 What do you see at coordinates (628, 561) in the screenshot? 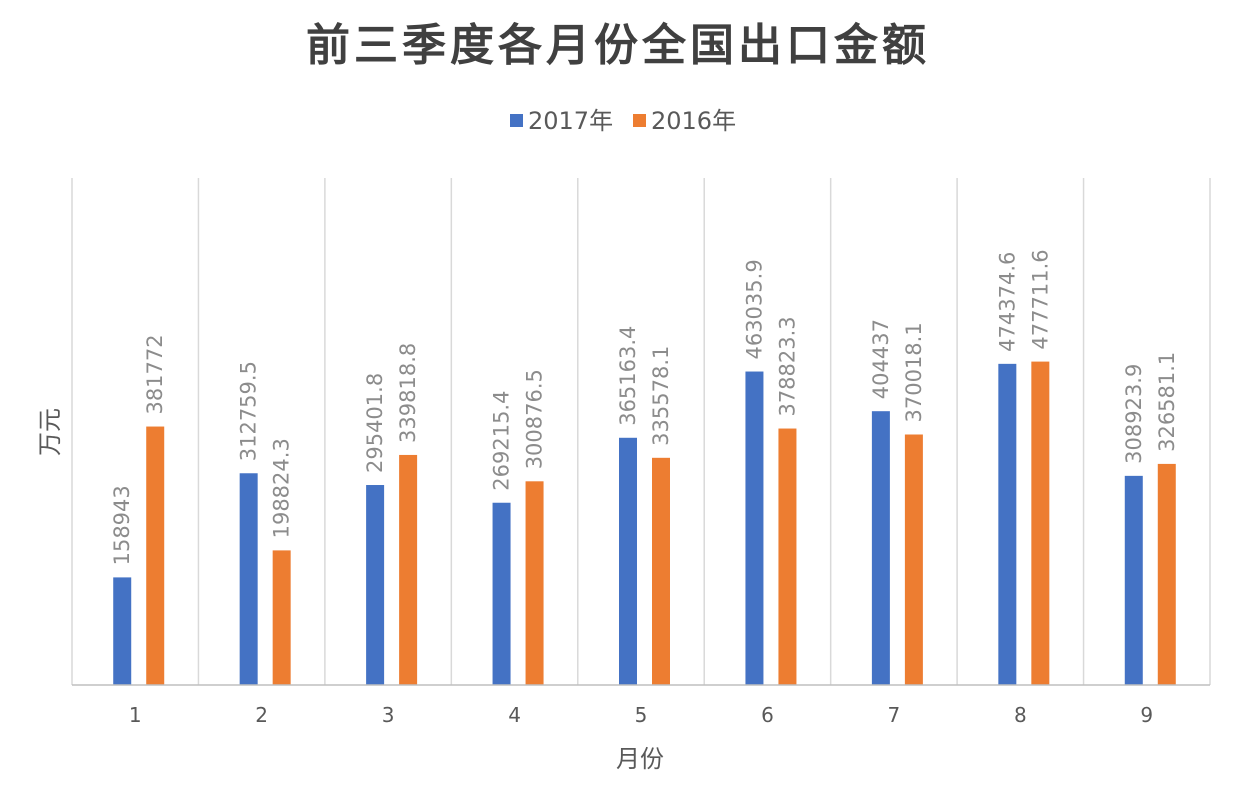
I see `bar-2017年-5` at bounding box center [628, 561].